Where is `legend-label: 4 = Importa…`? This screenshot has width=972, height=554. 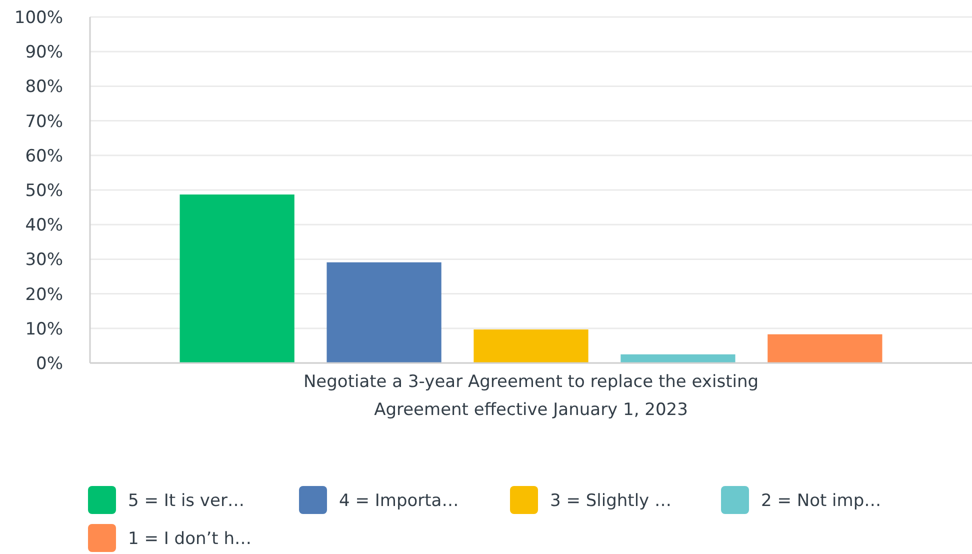
legend-label: 4 = Importa… is located at coordinates (399, 500).